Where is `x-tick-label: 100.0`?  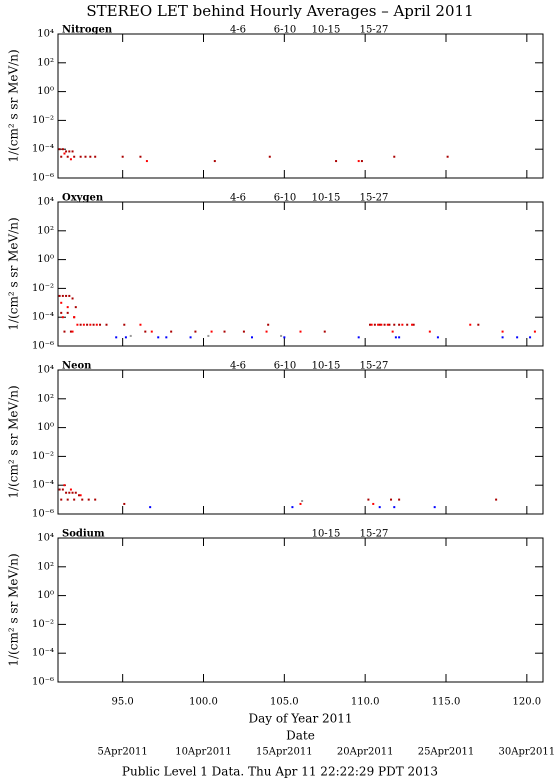 x-tick-label: 100.0 is located at coordinates (203, 702).